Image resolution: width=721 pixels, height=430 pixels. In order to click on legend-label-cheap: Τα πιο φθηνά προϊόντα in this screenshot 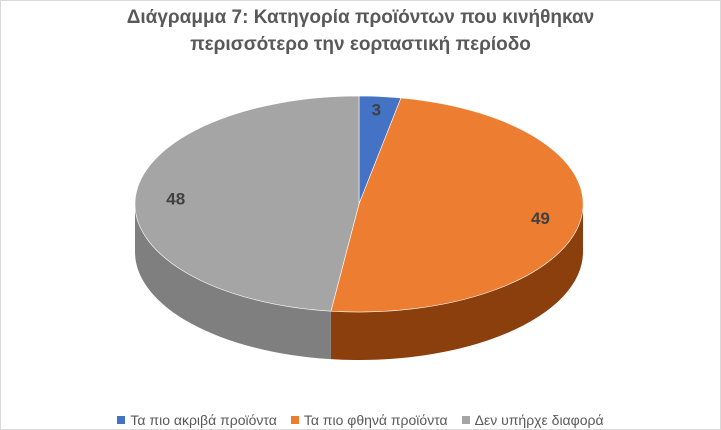, I will do `click(375, 420)`.